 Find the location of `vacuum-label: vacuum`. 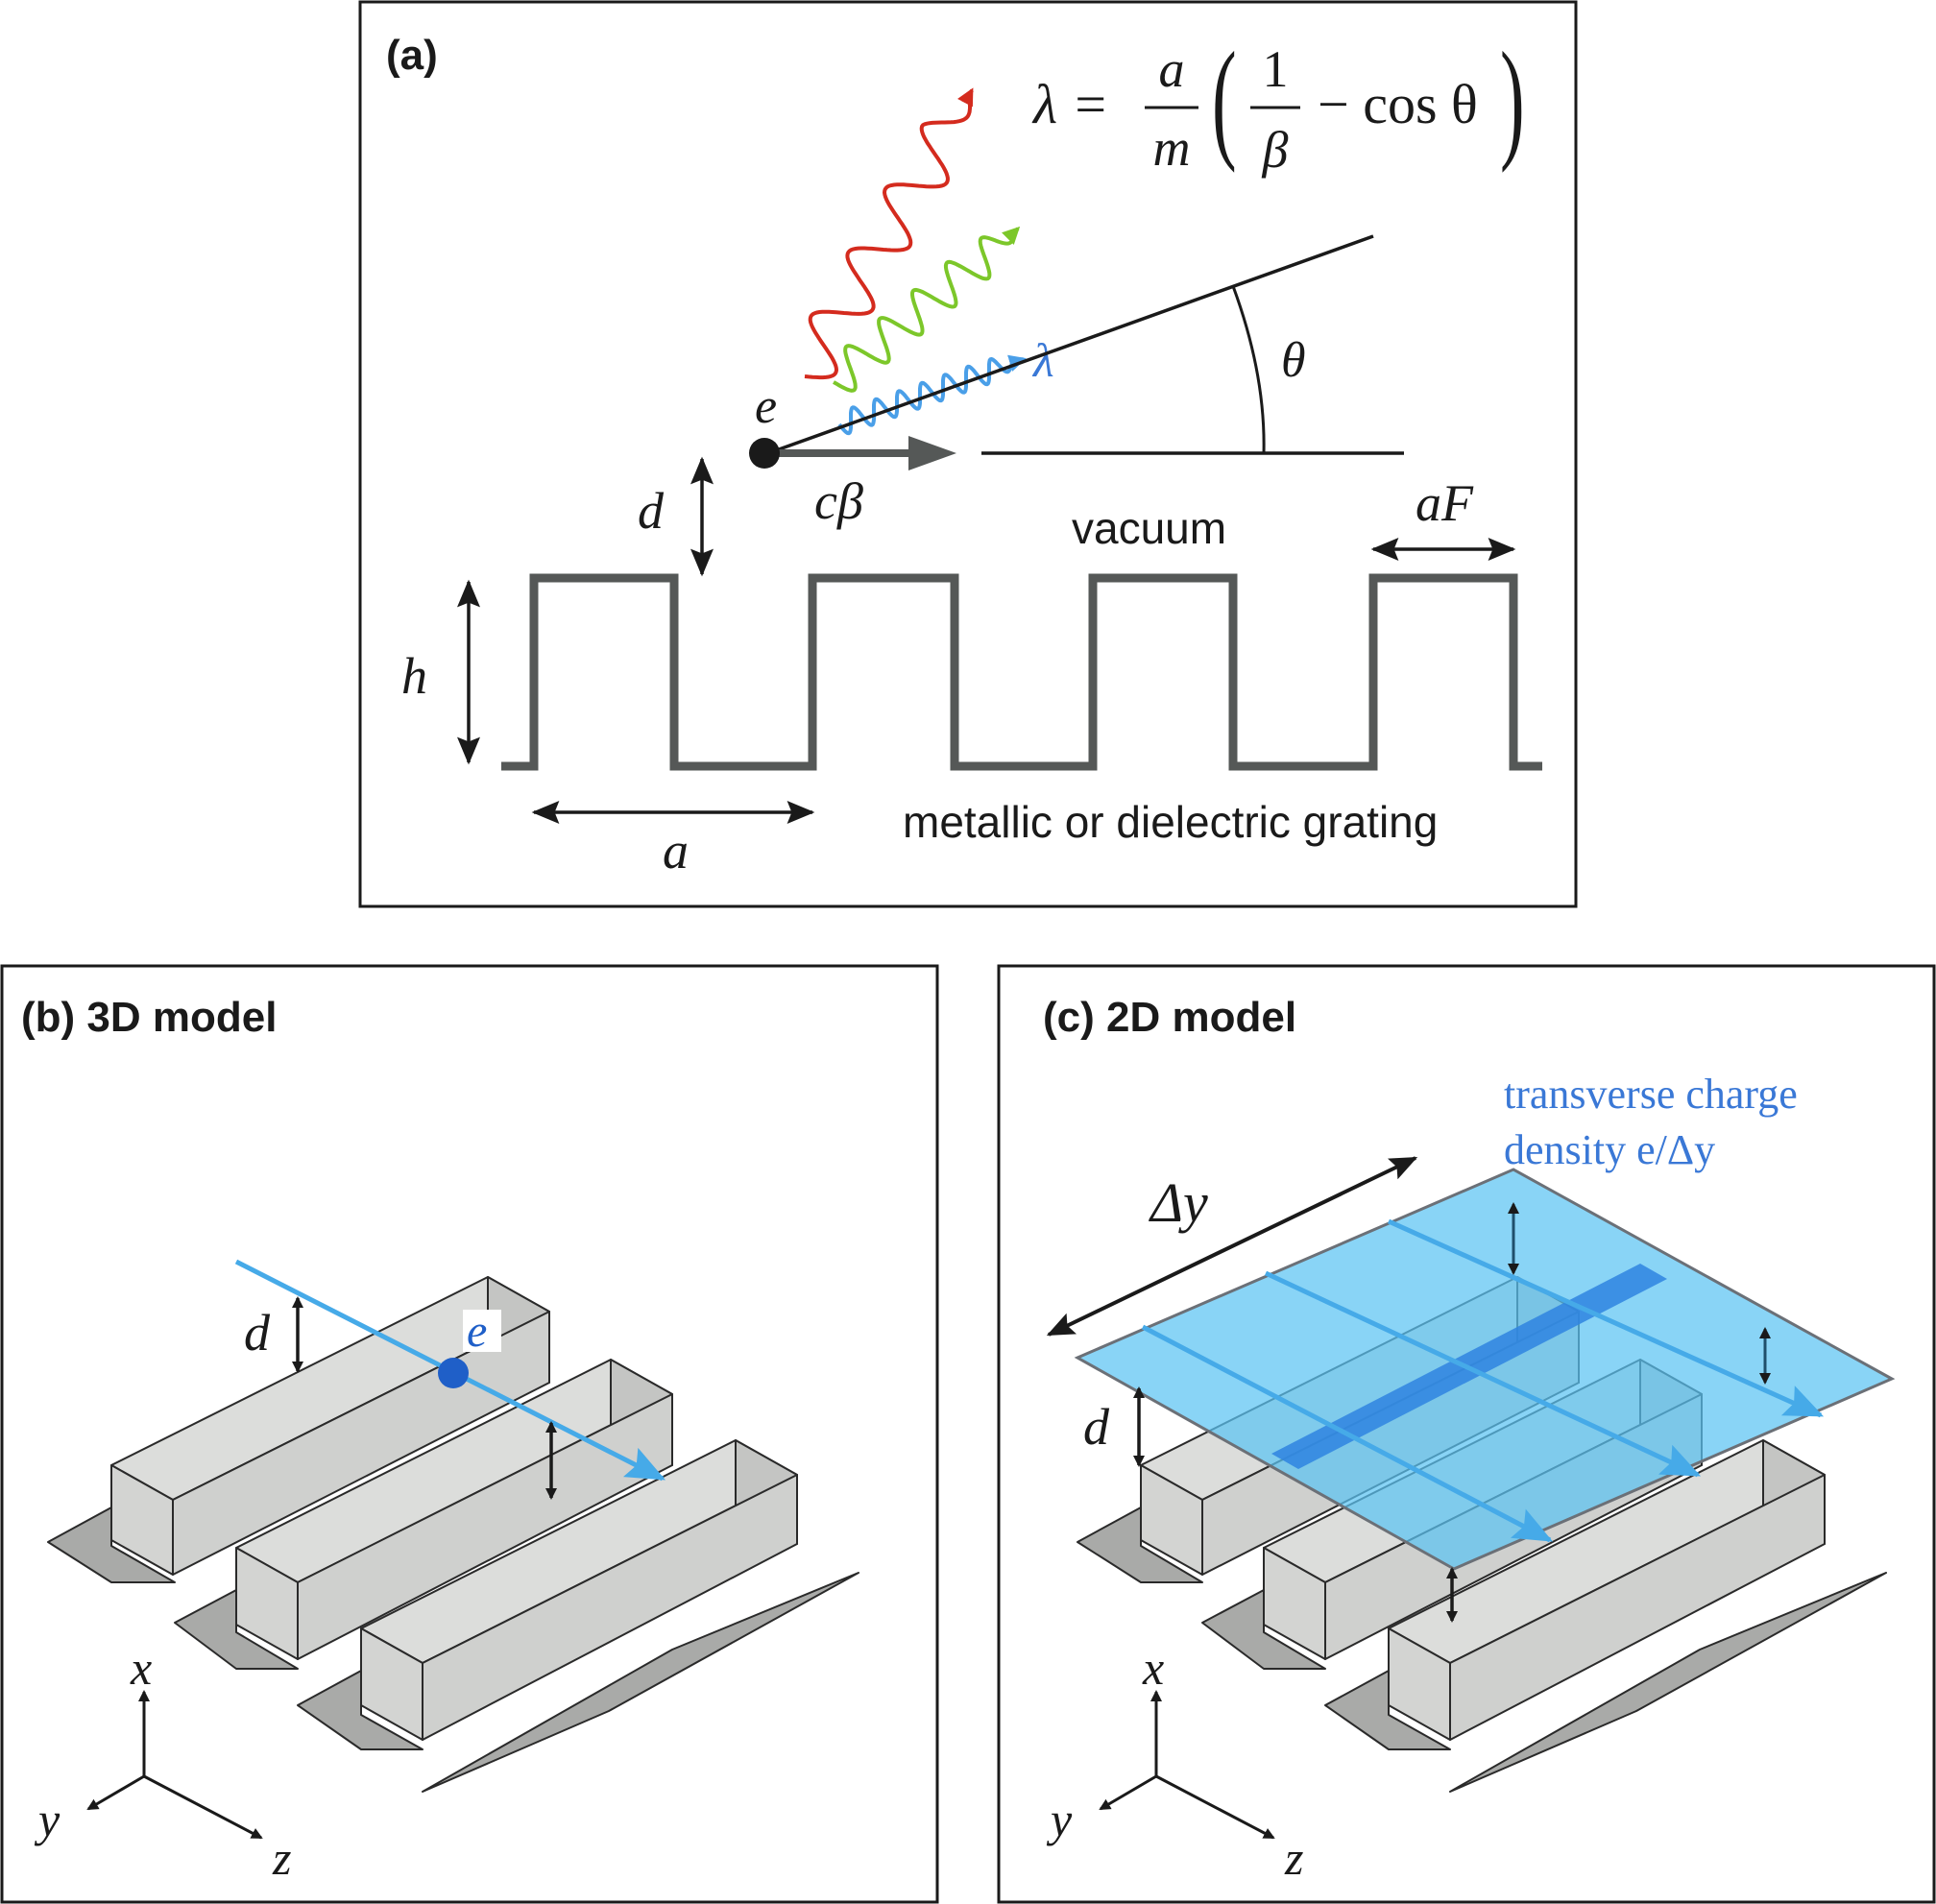

vacuum-label: vacuum is located at coordinates (1149, 528).